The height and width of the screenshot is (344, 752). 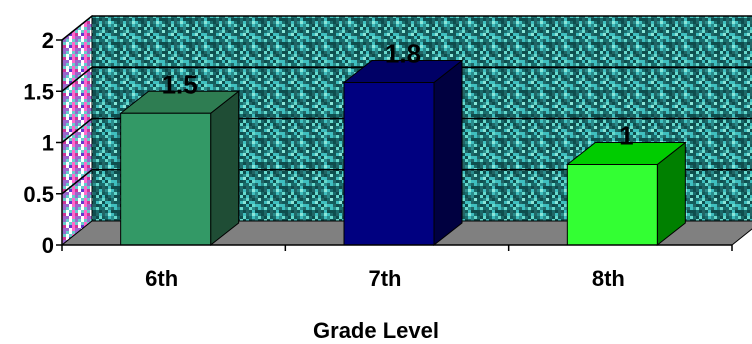 I want to click on y-tick-label: 0.5, so click(x=38, y=194).